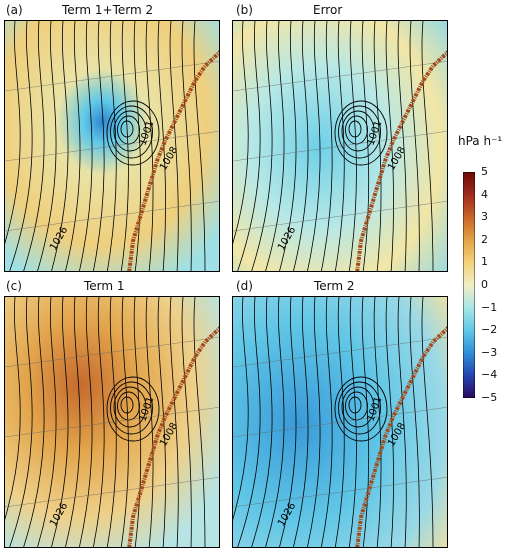 Image resolution: width=508 pixels, height=550 pixels. Describe the element at coordinates (244, 286) in the screenshot. I see `panel-d-letter: (d)` at that location.